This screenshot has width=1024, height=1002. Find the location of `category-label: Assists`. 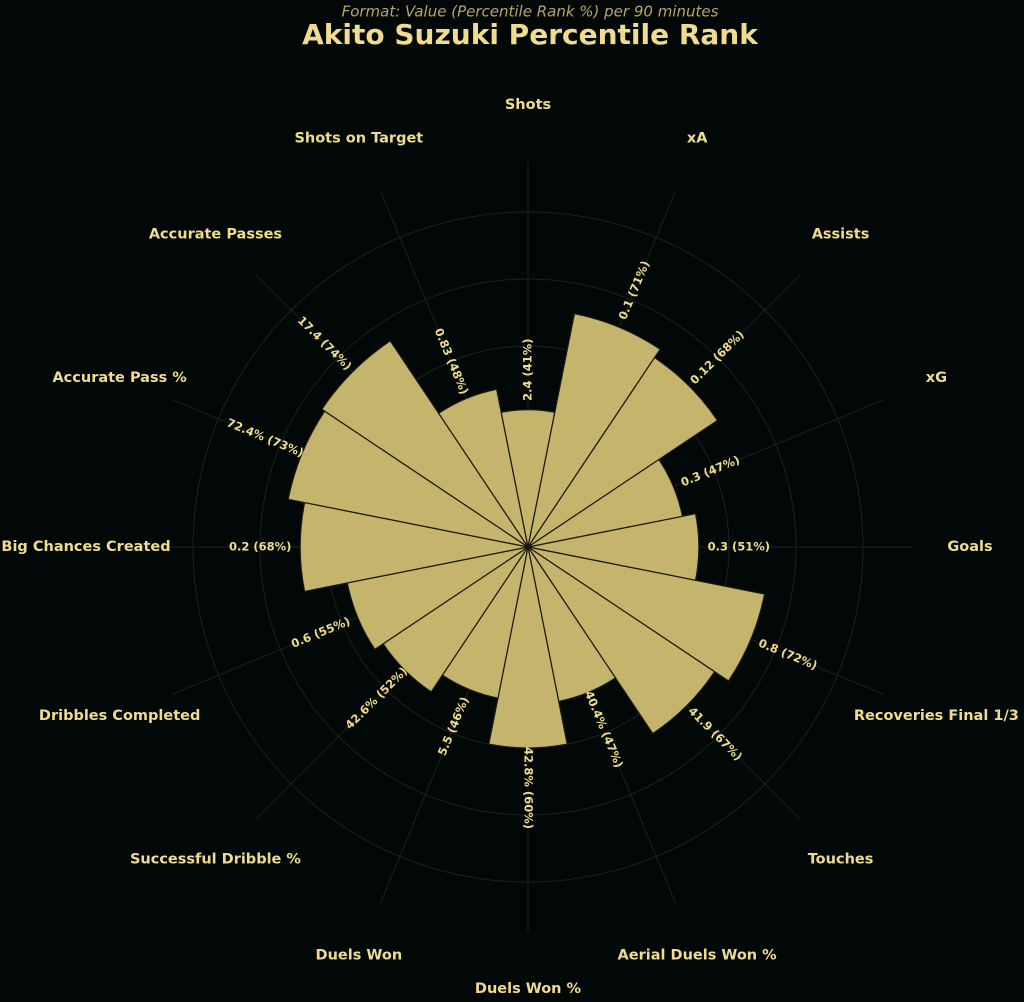

category-label: Assists is located at coordinates (841, 234).